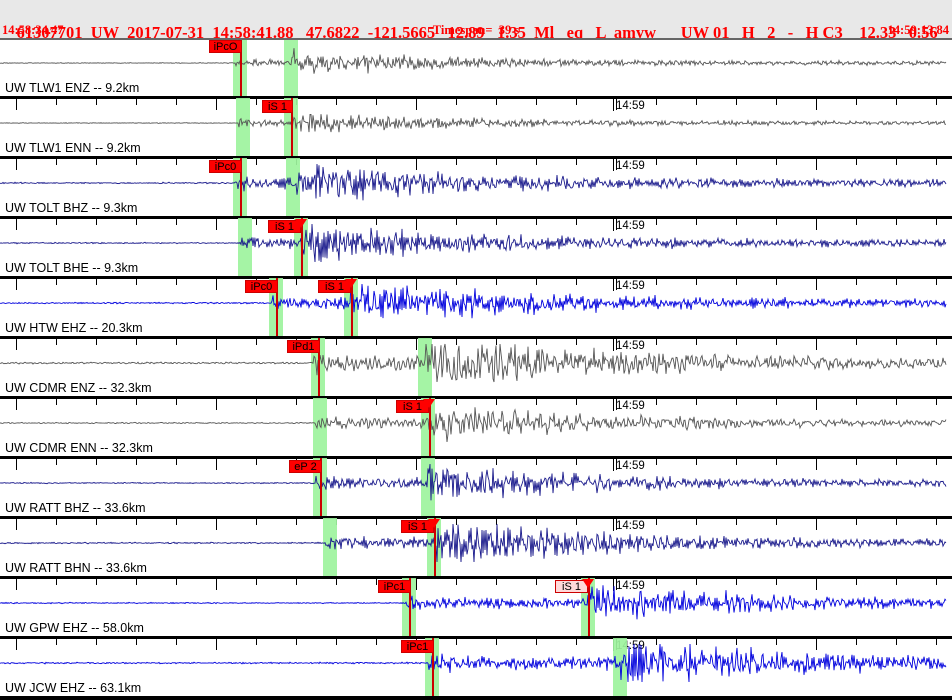  I want to click on trace-row: UW TOLT BHE -- 9.3km, so click(476, 248).